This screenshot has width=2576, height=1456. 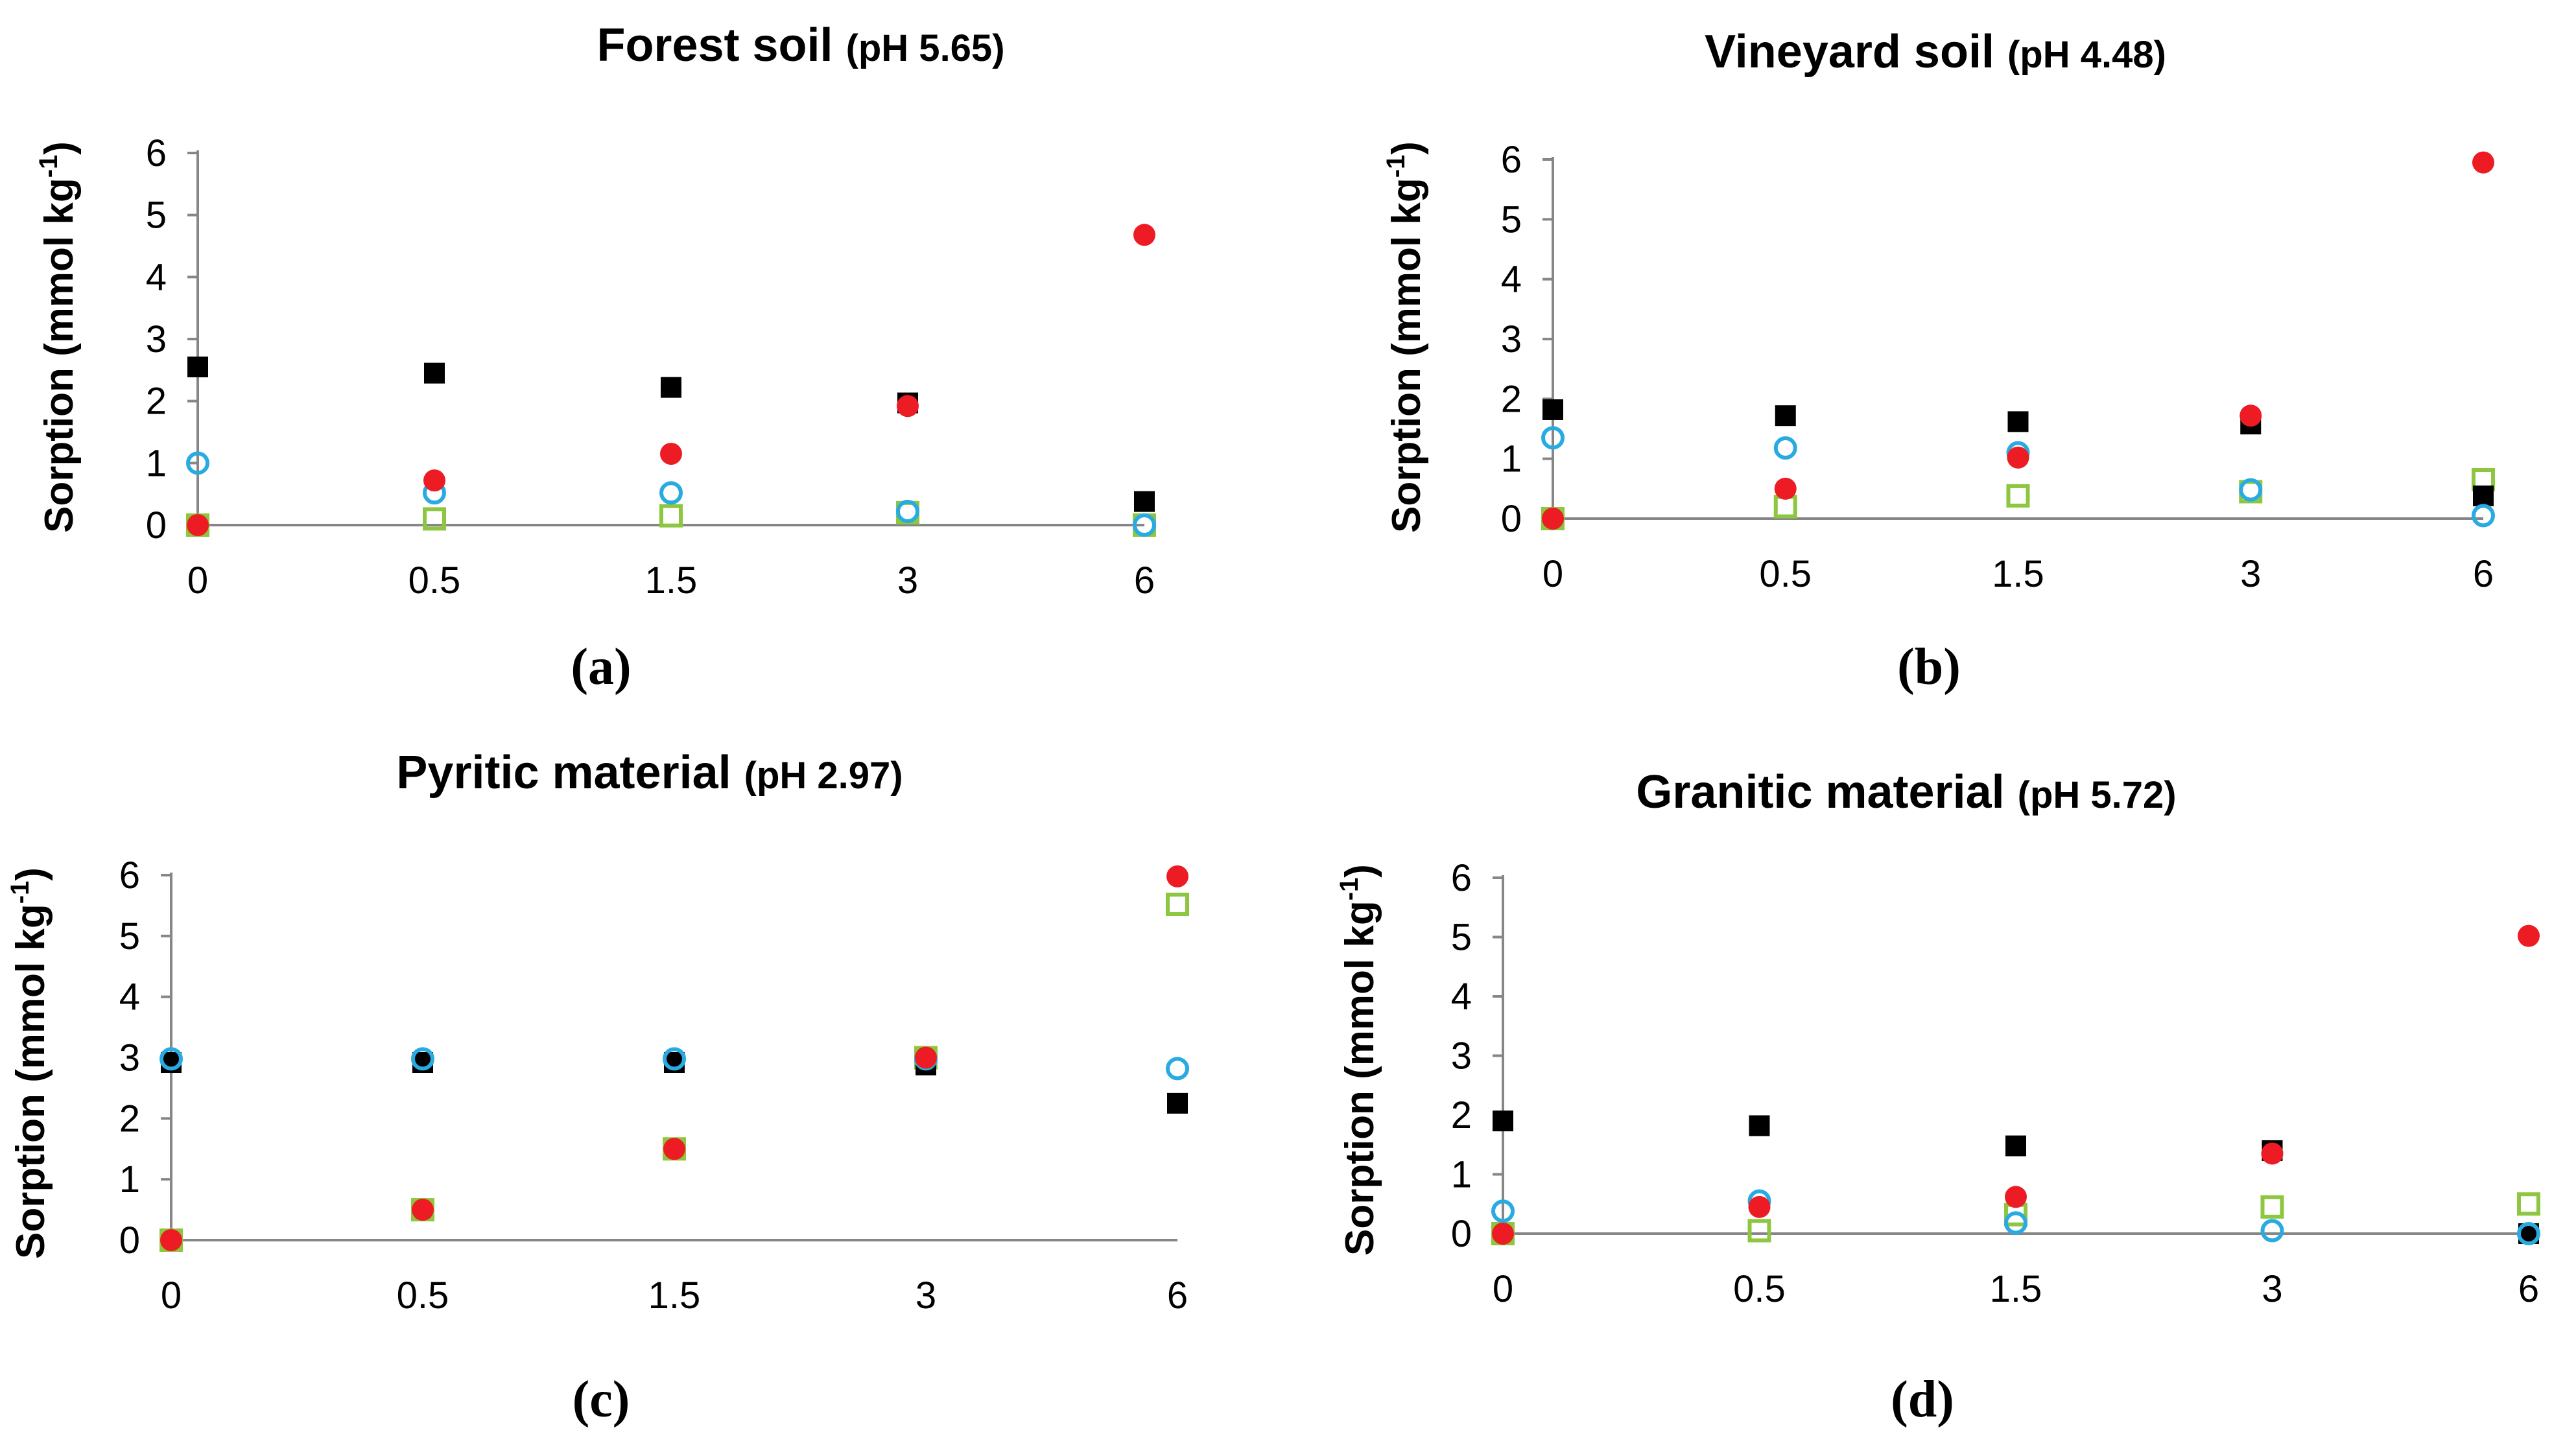 What do you see at coordinates (1929, 667) in the screenshot?
I see `panel-label: (b)` at bounding box center [1929, 667].